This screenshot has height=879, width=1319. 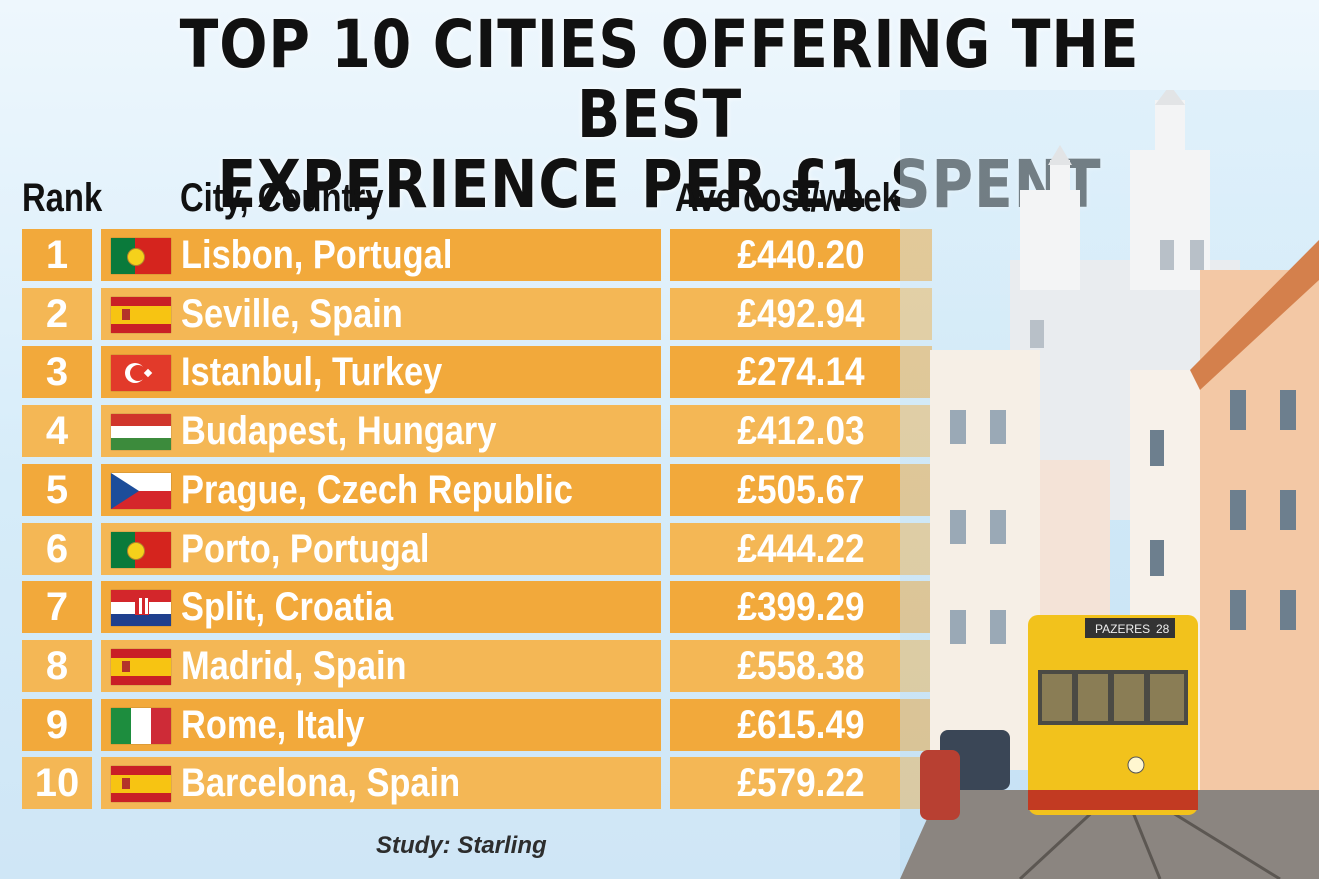 I want to click on rank-cell: 7, so click(x=57, y=607).